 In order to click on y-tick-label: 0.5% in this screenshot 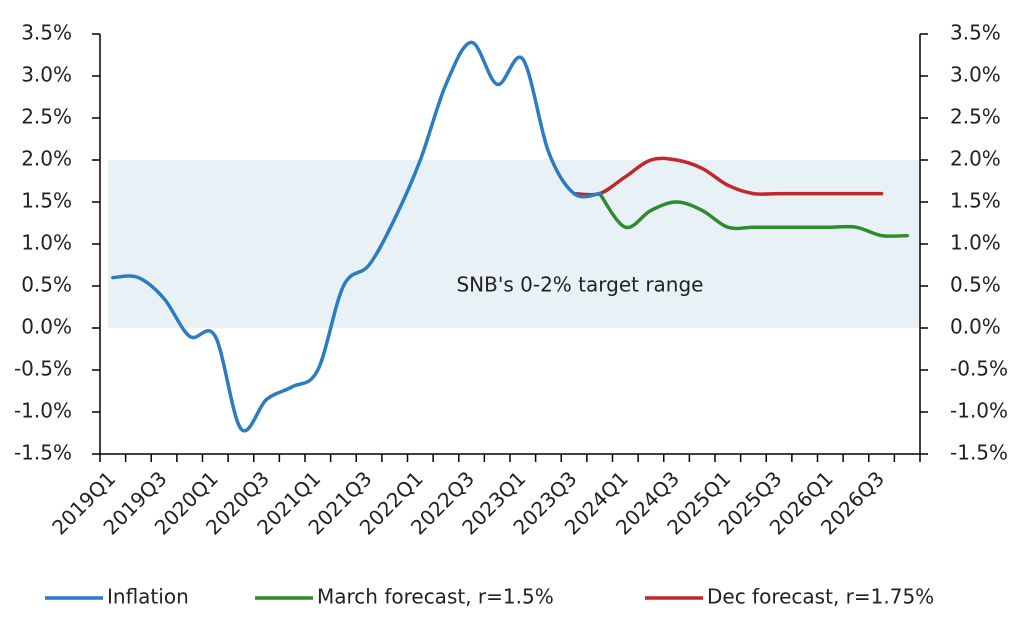, I will do `click(46, 285)`.